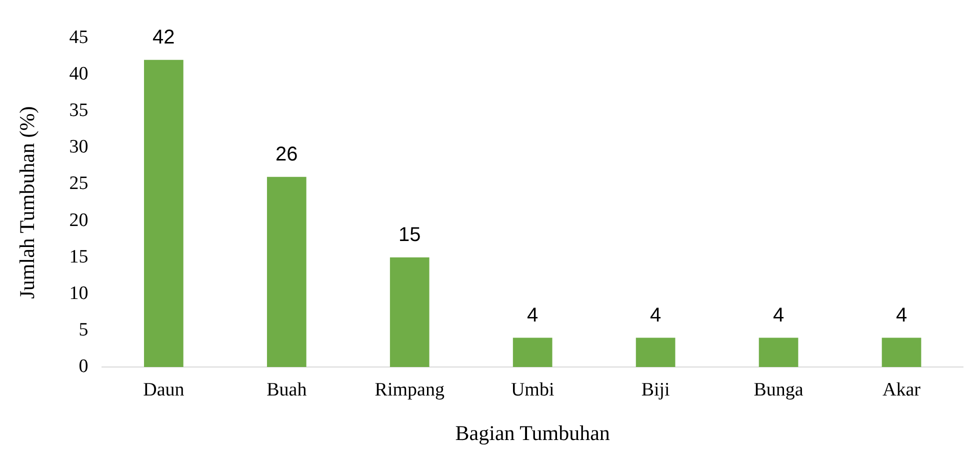 The height and width of the screenshot is (459, 977). Describe the element at coordinates (78, 111) in the screenshot. I see `y-tick-label: 35` at that location.